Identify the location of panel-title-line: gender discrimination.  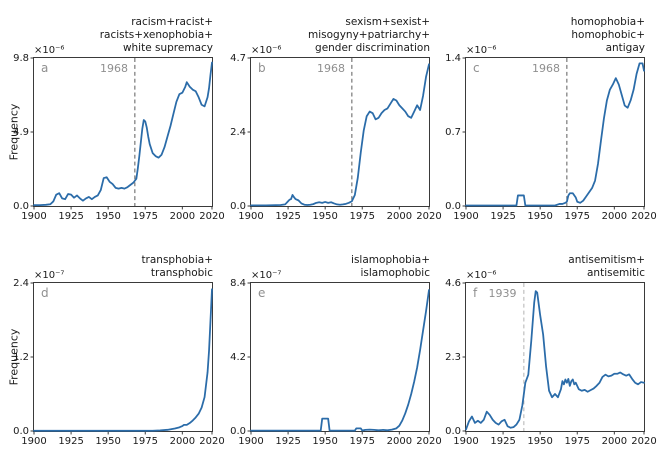
(372, 48).